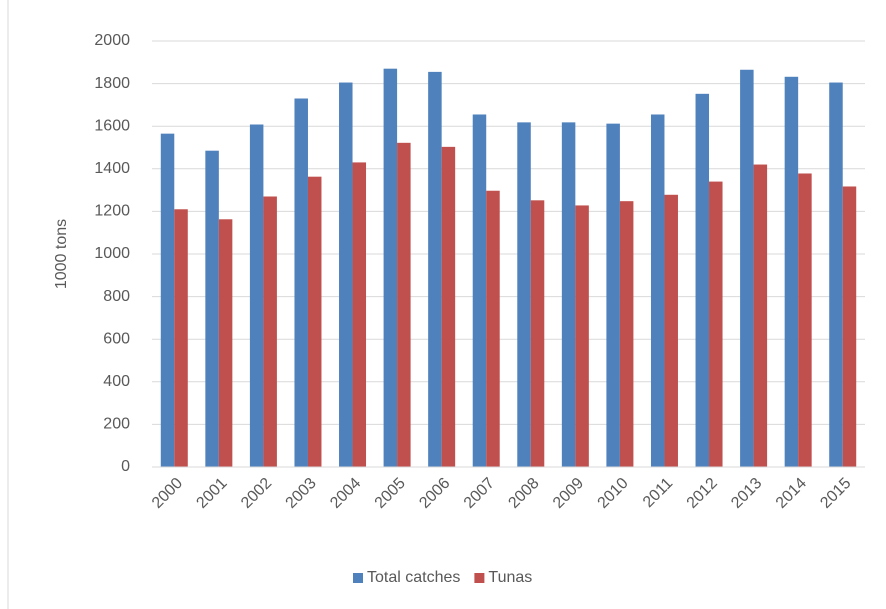  Describe the element at coordinates (345, 493) in the screenshot. I see `x-tick-label: 2004` at that location.